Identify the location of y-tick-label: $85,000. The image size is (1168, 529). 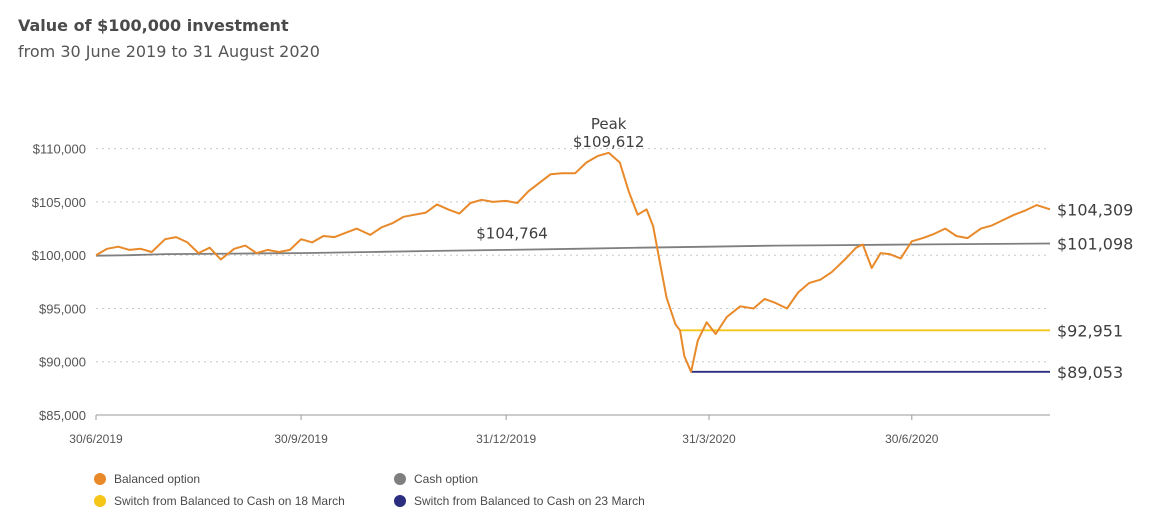
(62, 415).